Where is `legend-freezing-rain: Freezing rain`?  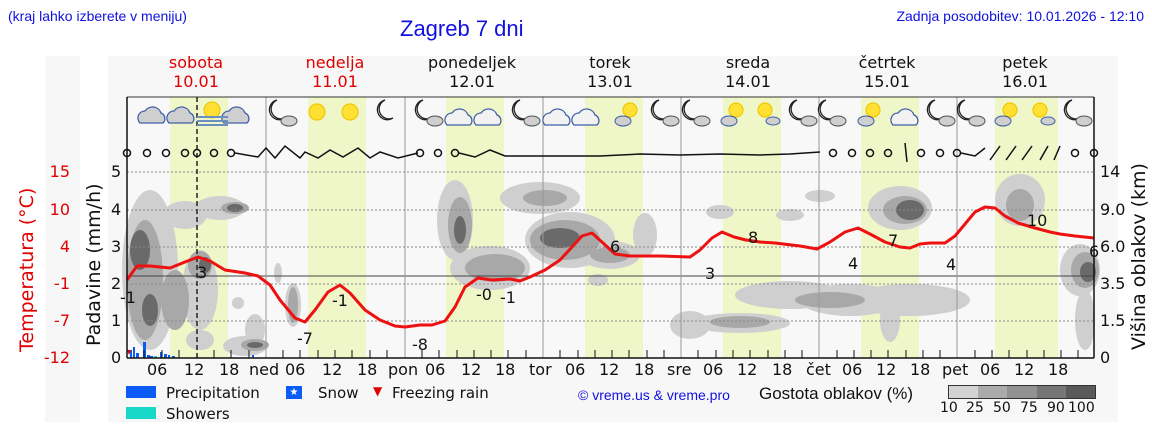
legend-freezing-rain: Freezing rain is located at coordinates (440, 393).